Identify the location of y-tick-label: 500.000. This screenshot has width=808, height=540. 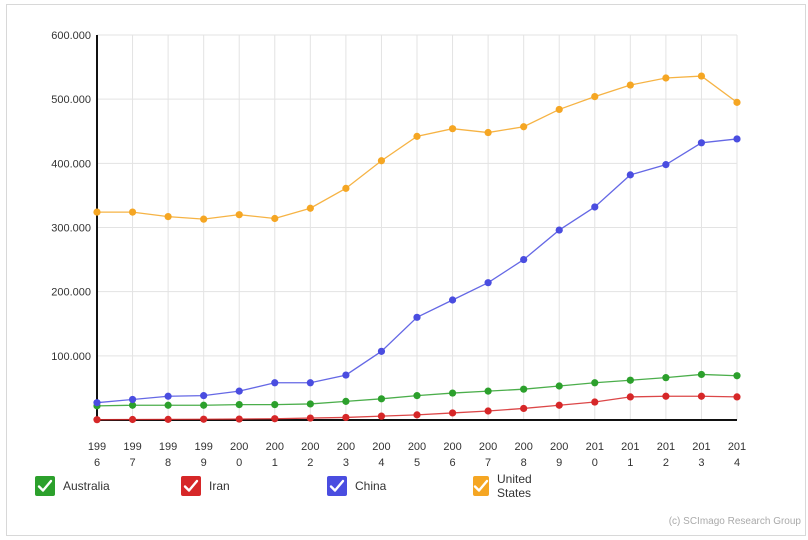
(71, 100).